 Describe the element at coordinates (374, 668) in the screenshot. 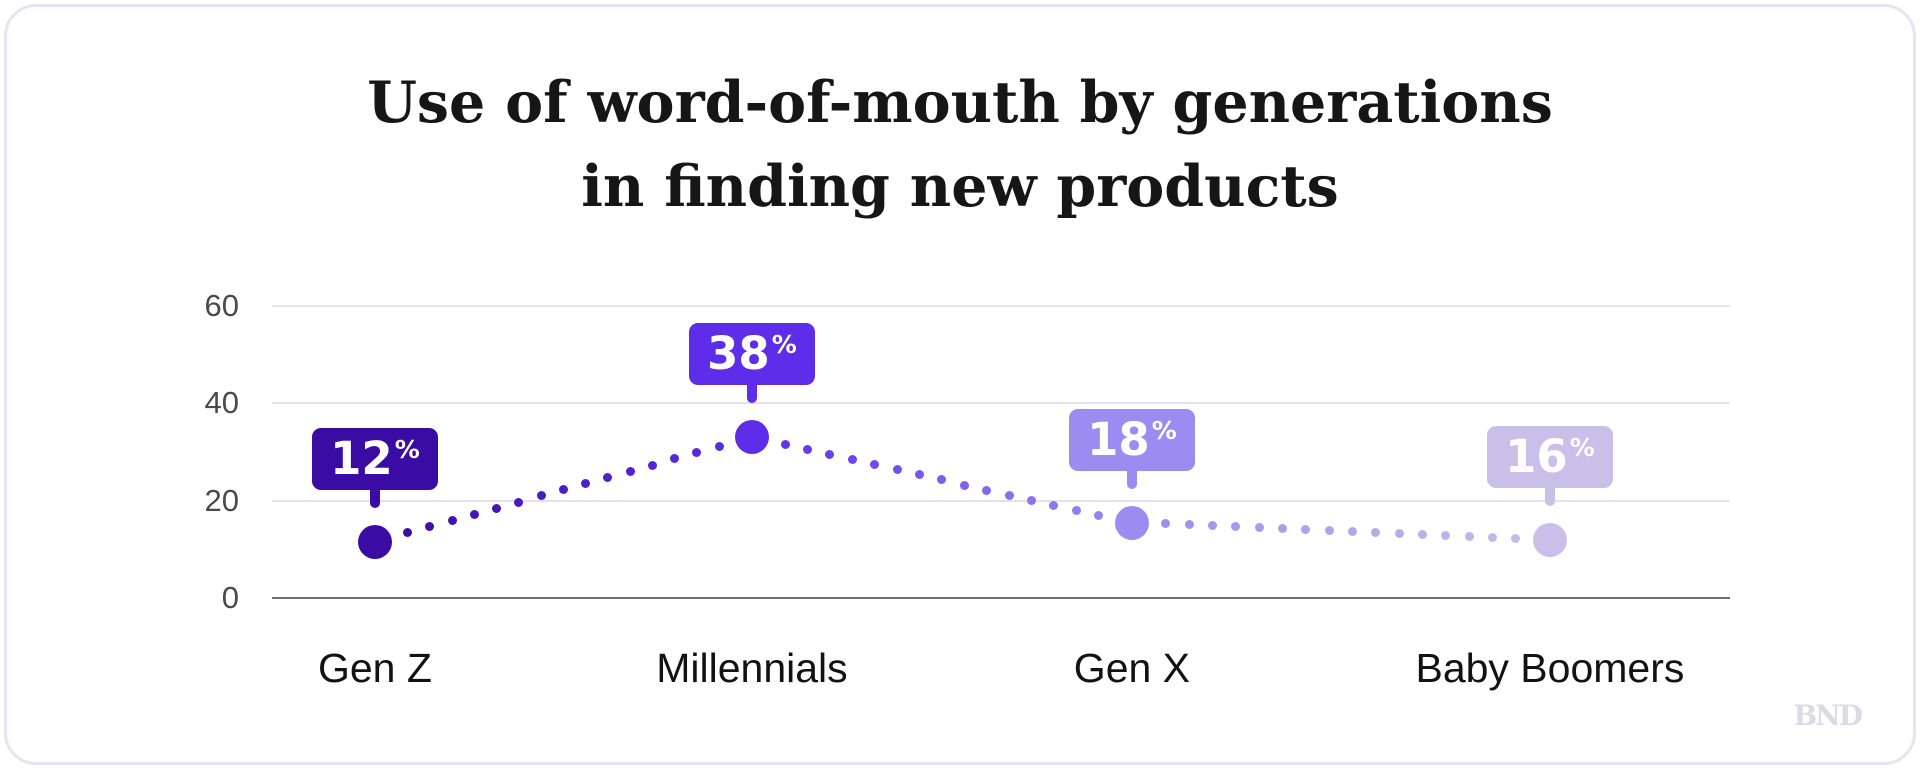

I see `category-label-gen-z: Gen Z` at that location.